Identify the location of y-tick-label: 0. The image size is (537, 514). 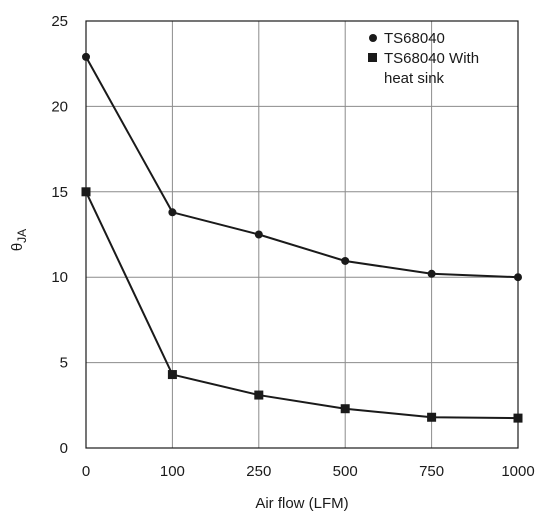
(64, 448).